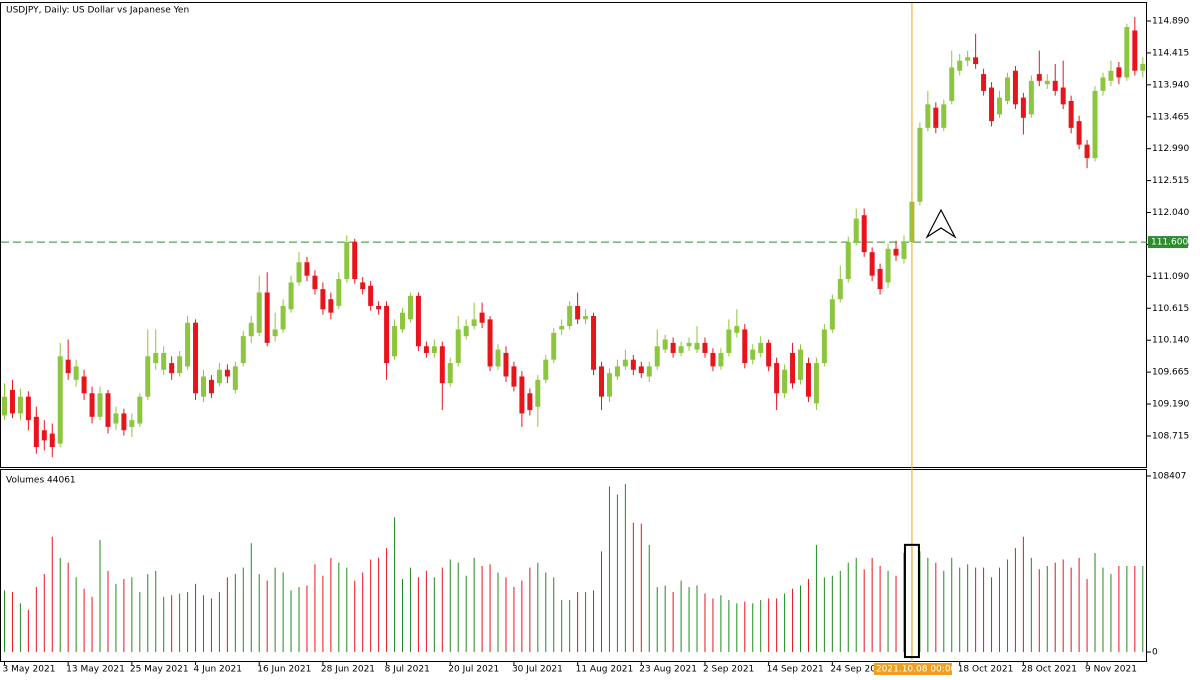  I want to click on x-tick-label: 9 Nov 2021, so click(1111, 670).